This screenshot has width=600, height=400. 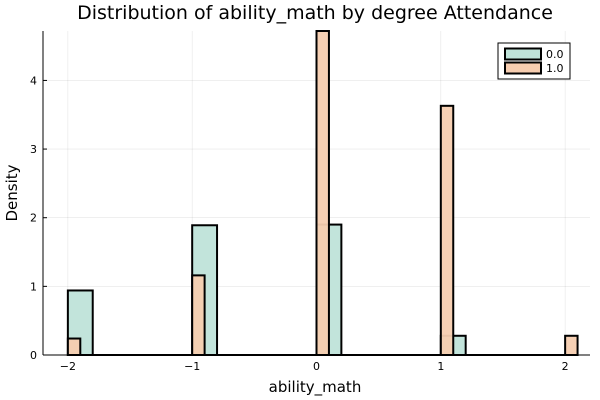 What do you see at coordinates (12, 192) in the screenshot?
I see `y-axis-label: Density` at bounding box center [12, 192].